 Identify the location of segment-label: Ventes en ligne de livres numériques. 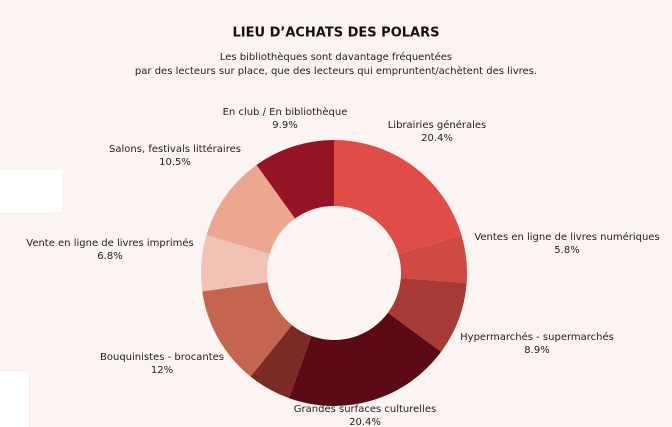
(566, 237).